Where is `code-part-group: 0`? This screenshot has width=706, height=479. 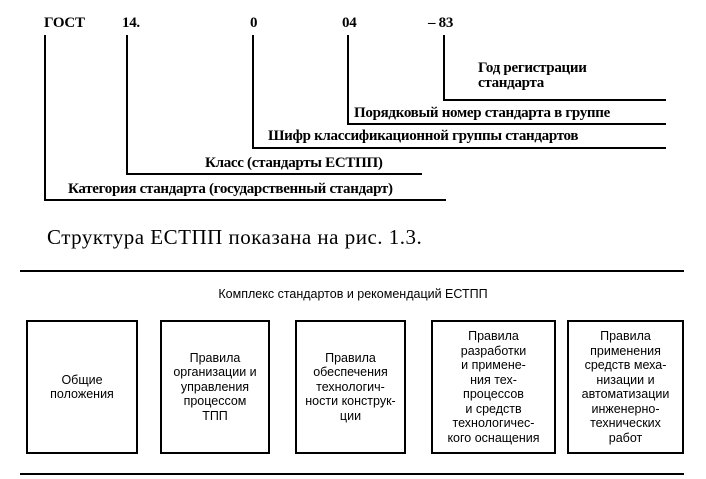
code-part-group: 0 is located at coordinates (254, 23).